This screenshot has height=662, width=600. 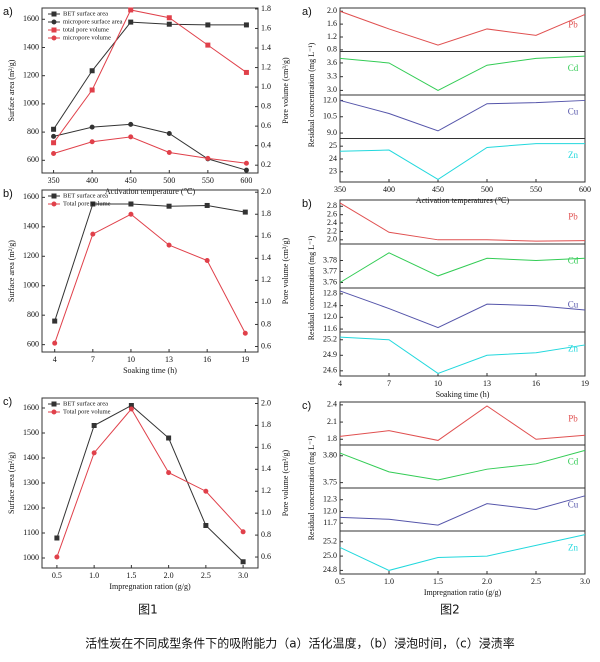 What do you see at coordinates (332, 49) in the screenshot?
I see `y-tick-label: 0.8` at bounding box center [332, 49].